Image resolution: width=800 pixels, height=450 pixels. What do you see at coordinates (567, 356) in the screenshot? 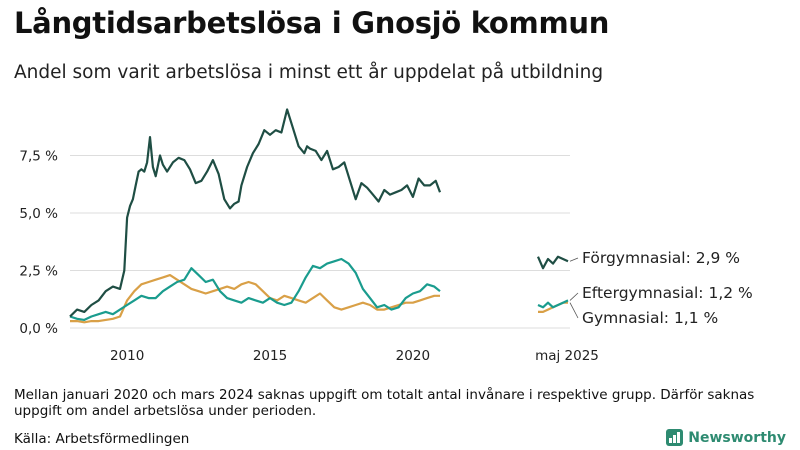
I see `x-tick-label-end: maj 2025` at bounding box center [567, 356].